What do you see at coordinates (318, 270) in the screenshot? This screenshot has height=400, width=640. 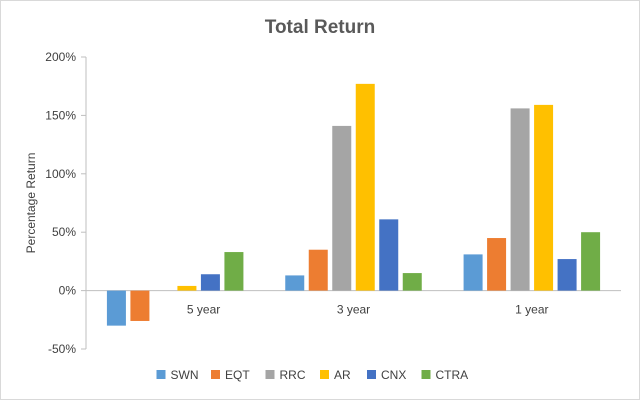 I see `bar-eqt-3-year` at bounding box center [318, 270].